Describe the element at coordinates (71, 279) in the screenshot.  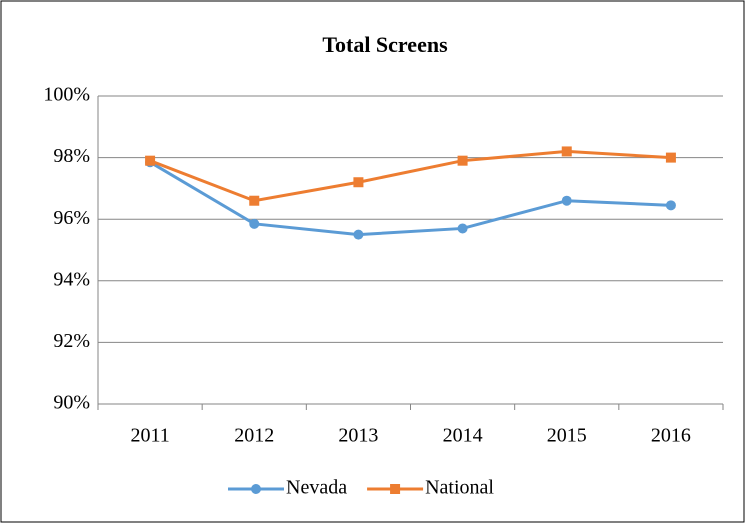
I see `y-tick-label: 94%` at that location.